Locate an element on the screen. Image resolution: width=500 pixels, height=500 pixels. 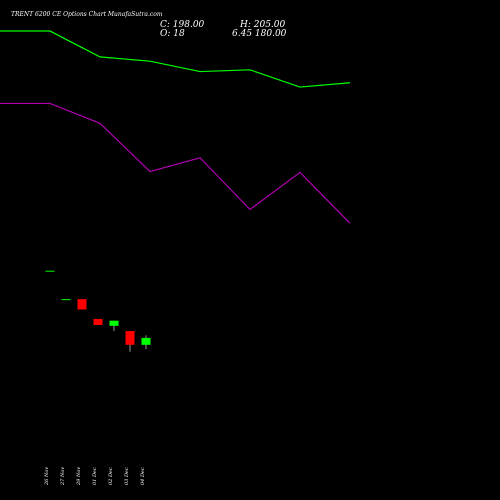
x-tick-label: 01 Dec is located at coordinates (95, 476).